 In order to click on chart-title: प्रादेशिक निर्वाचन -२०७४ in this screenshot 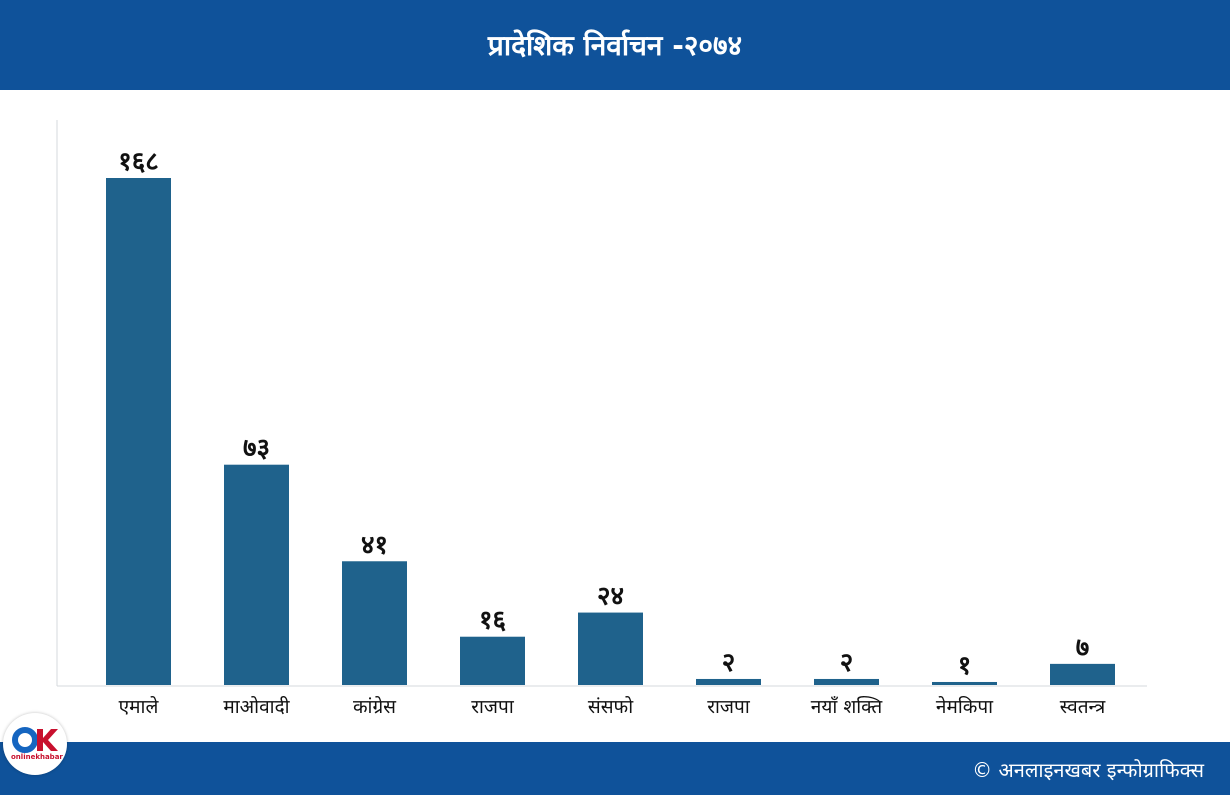, I will do `click(615, 45)`.